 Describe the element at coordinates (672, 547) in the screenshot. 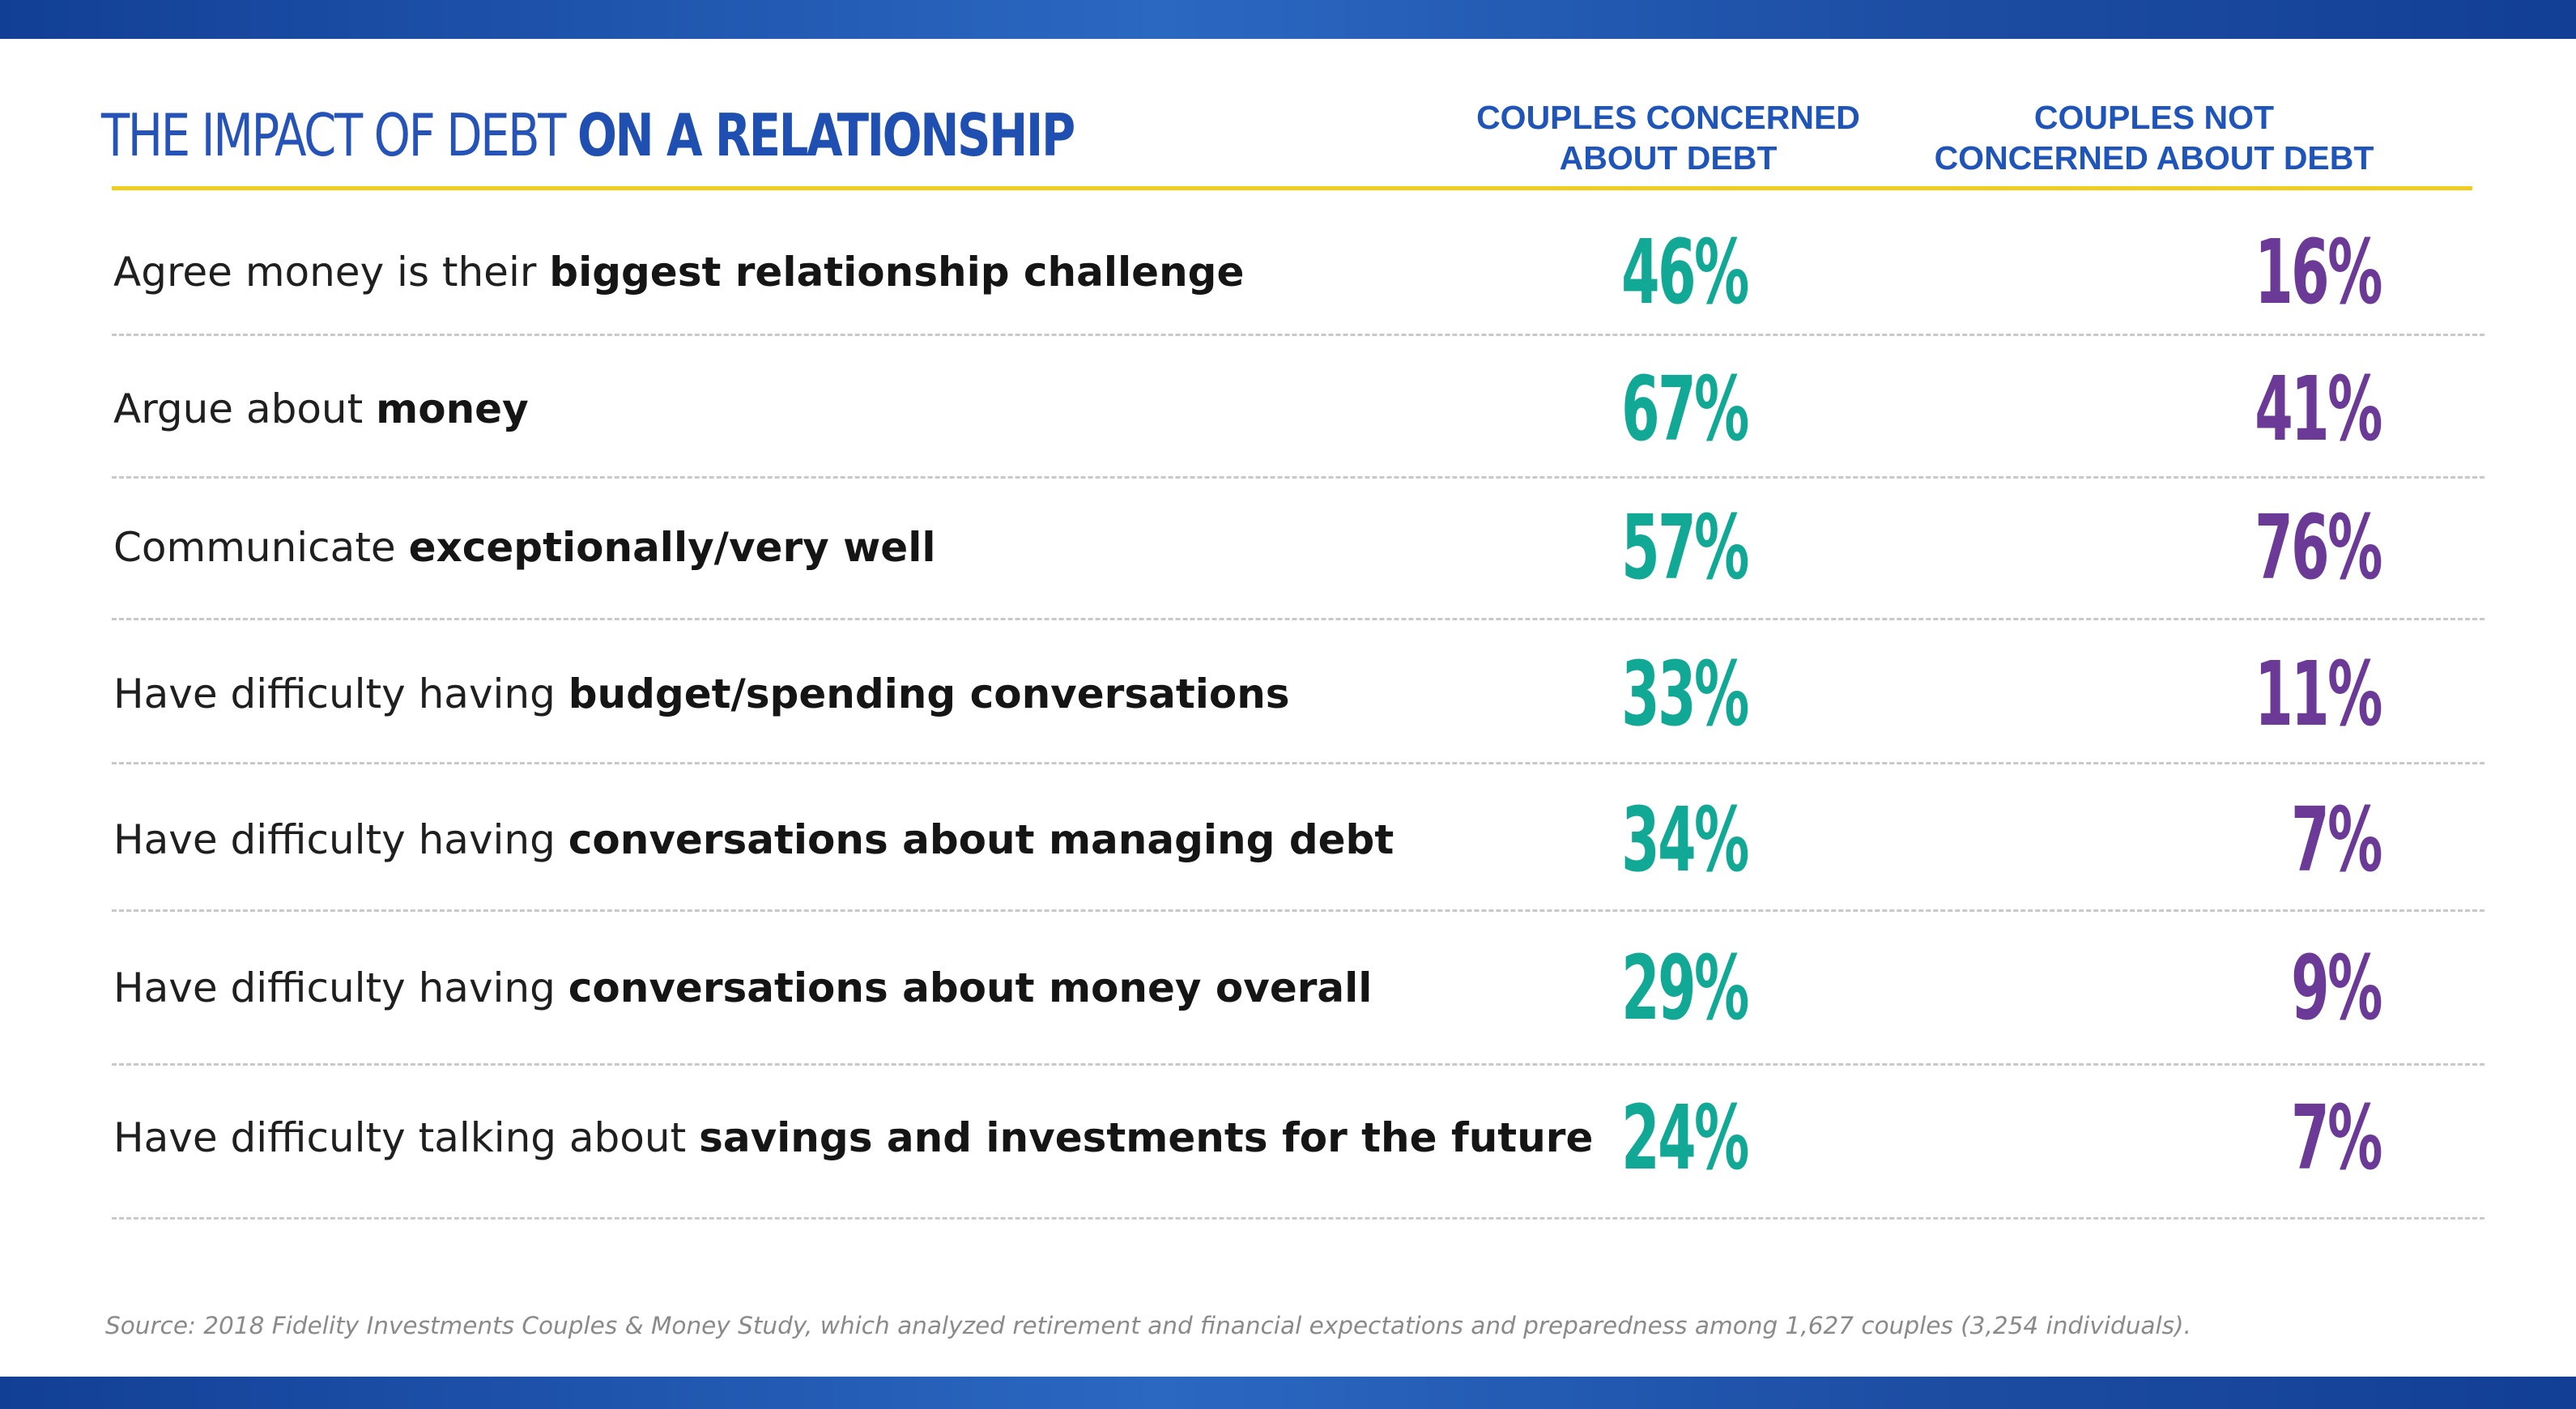

I see `row-label-emphasis: exceptionally/very well` at that location.